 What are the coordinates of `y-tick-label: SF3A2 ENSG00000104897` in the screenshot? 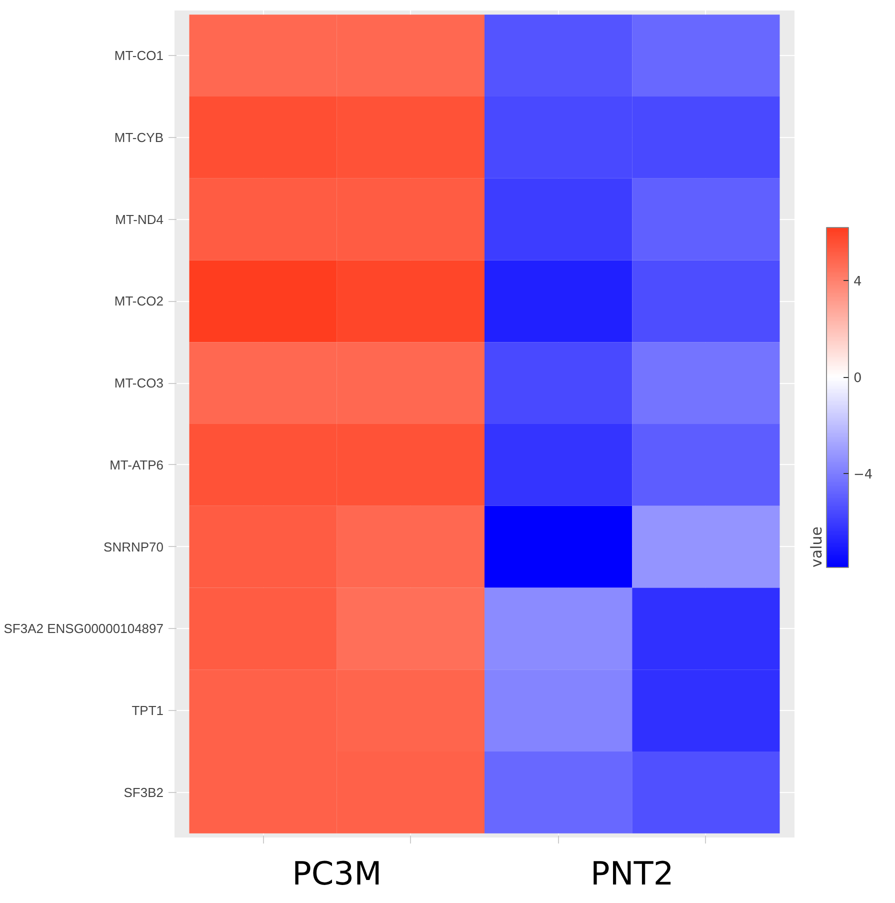 It's located at (84, 628).